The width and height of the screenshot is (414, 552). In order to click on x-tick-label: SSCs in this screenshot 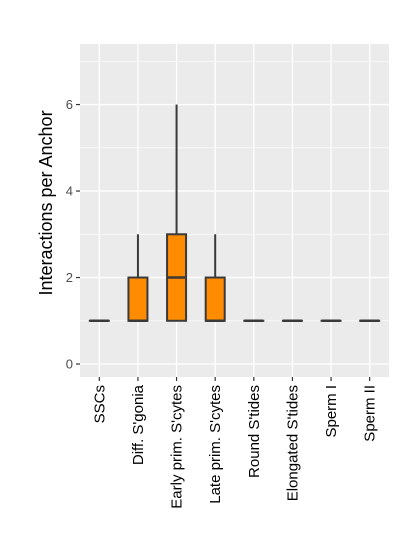, I will do `click(99, 404)`.